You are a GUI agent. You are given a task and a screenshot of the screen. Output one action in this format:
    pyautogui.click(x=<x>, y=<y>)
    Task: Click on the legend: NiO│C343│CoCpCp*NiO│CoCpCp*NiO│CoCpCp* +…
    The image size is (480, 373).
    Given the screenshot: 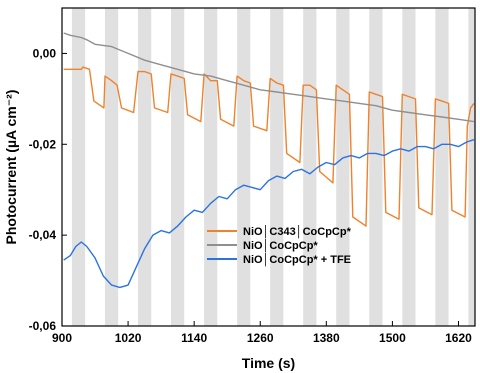 What is the action you would take?
    pyautogui.click(x=279, y=245)
    